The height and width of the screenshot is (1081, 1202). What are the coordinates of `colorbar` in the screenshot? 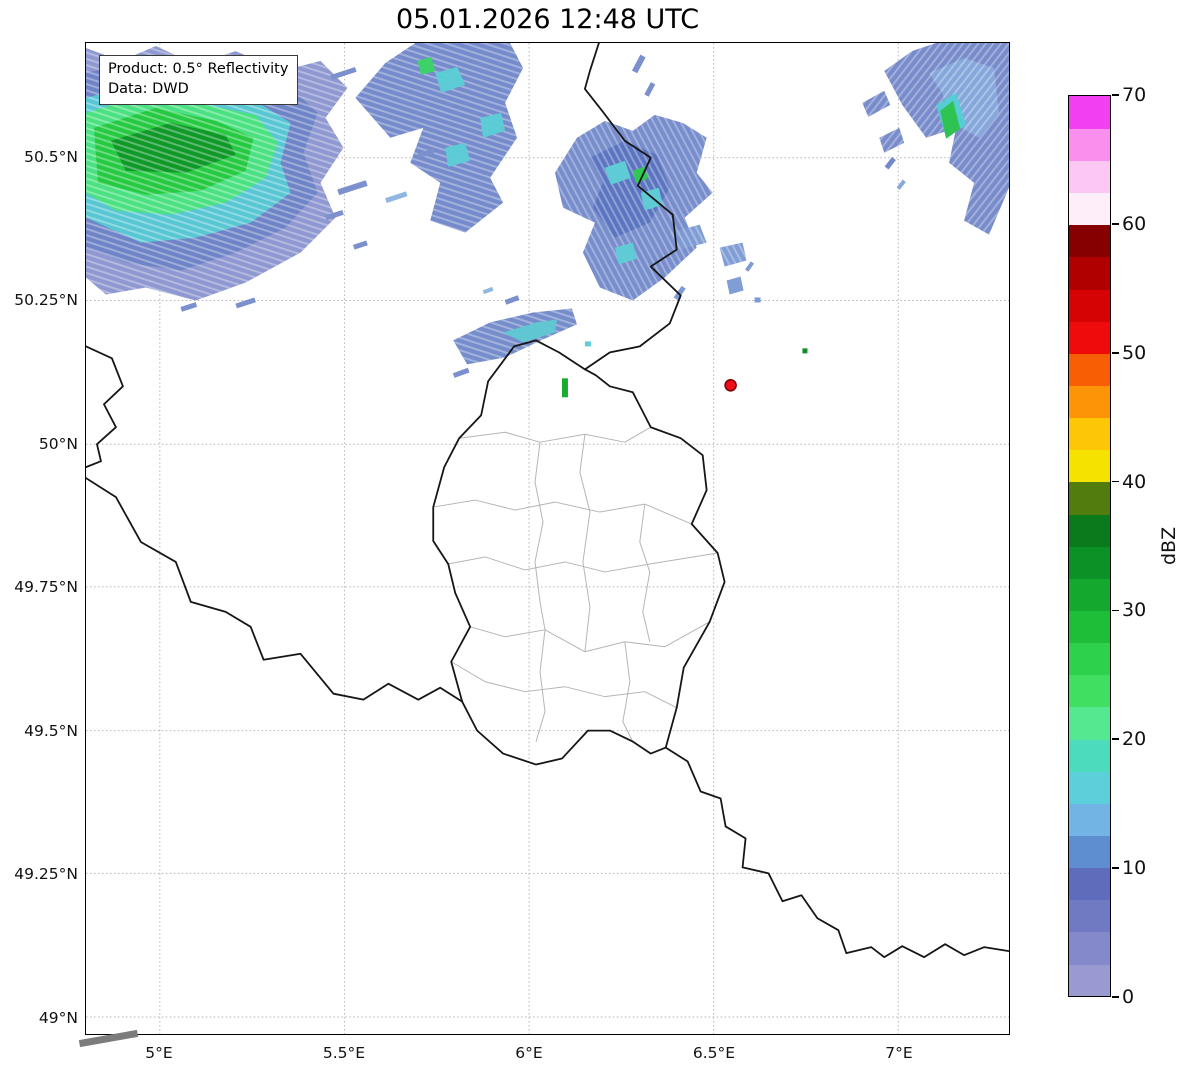 It's located at (1089, 546).